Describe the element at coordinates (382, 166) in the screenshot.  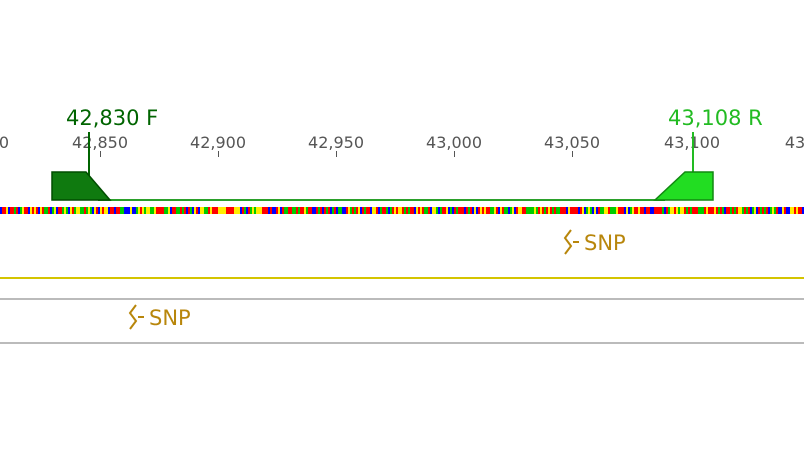
I see `pcr-product` at that location.